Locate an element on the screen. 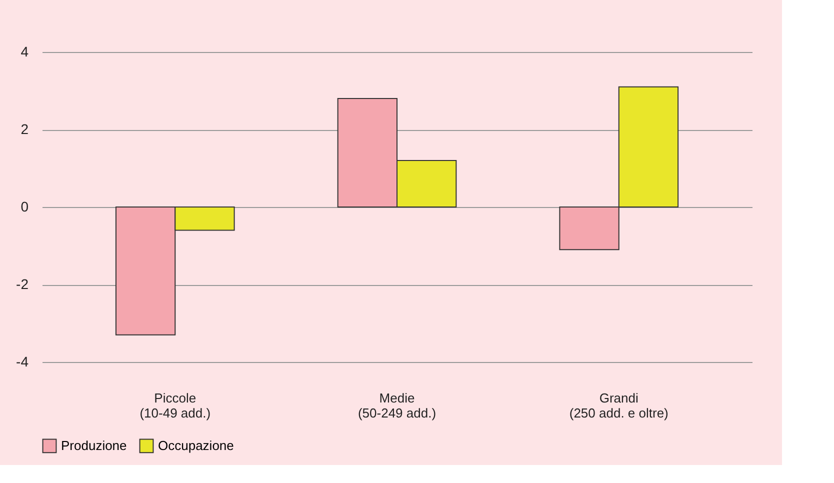  y-tick-label: -4 is located at coordinates (22, 362).